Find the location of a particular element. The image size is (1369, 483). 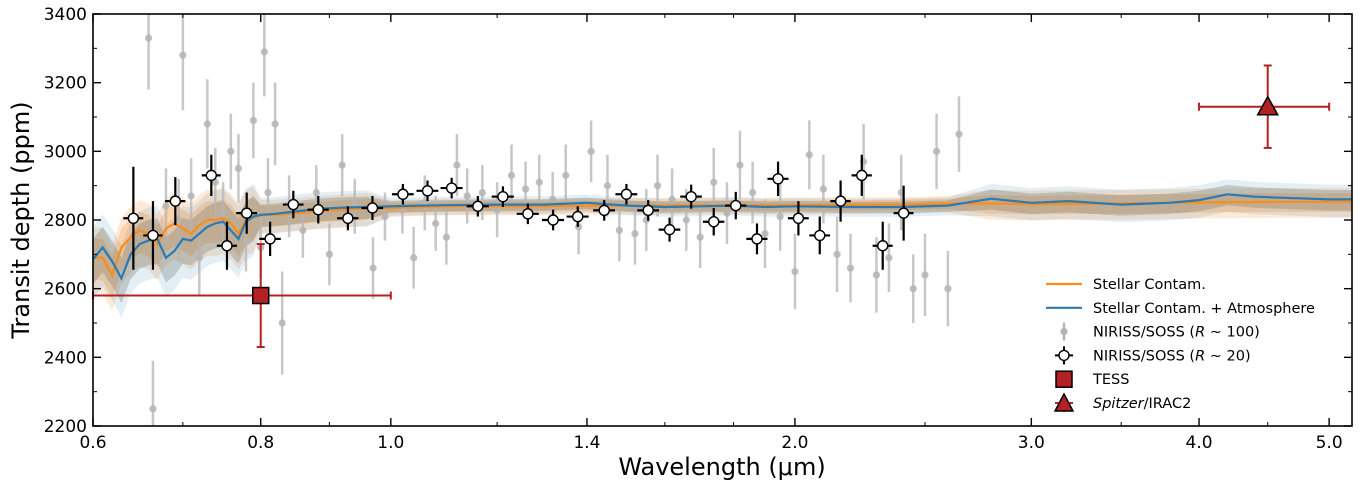

y-axis-label: Transit depth (ppm) is located at coordinates (21, 220).